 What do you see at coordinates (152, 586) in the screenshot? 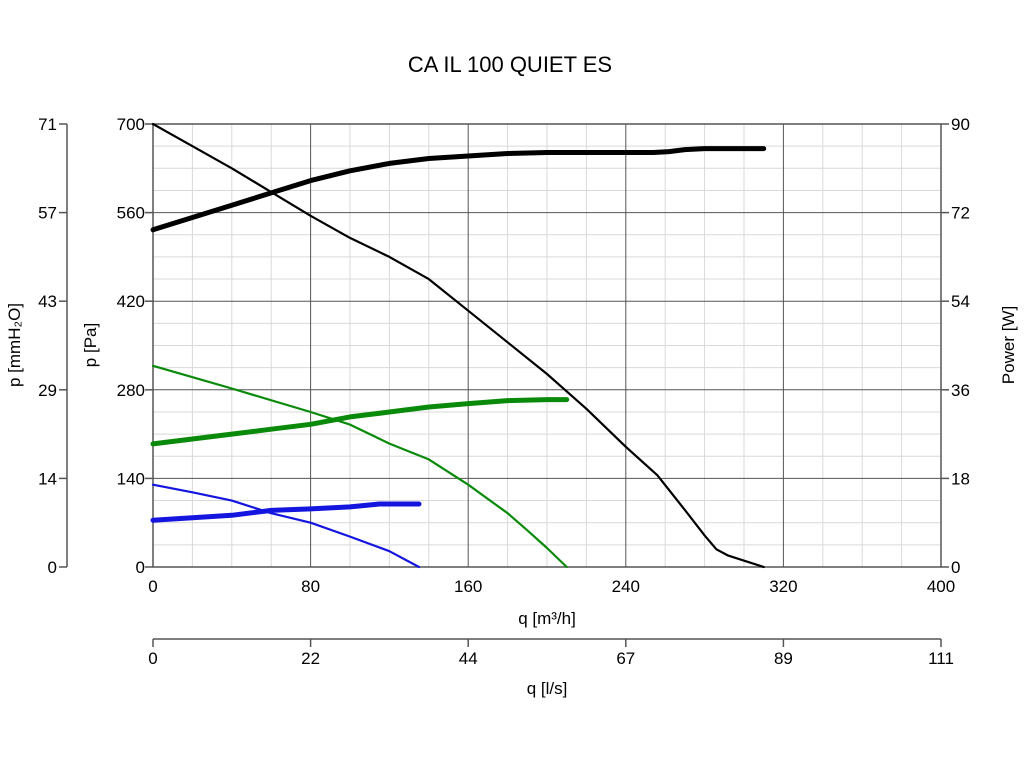
I see `x-tick-label: 0` at bounding box center [152, 586].